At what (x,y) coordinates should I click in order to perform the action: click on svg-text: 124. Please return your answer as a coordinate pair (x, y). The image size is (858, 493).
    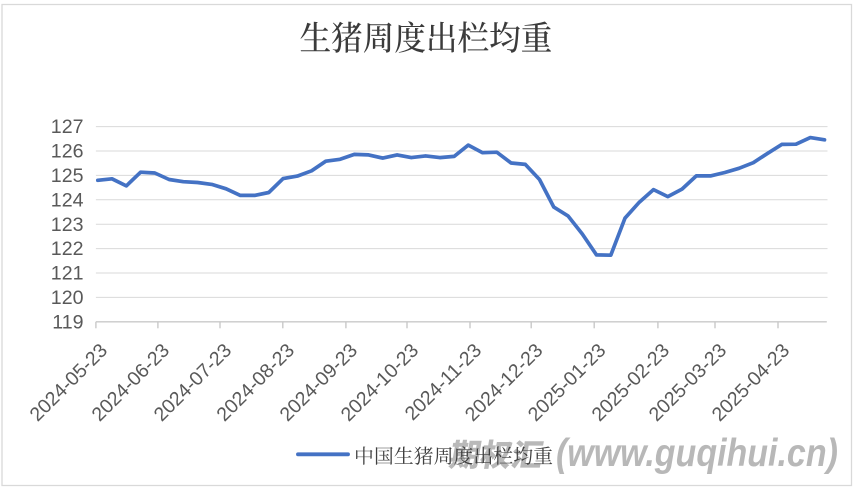
    Looking at the image, I should click on (67, 200).